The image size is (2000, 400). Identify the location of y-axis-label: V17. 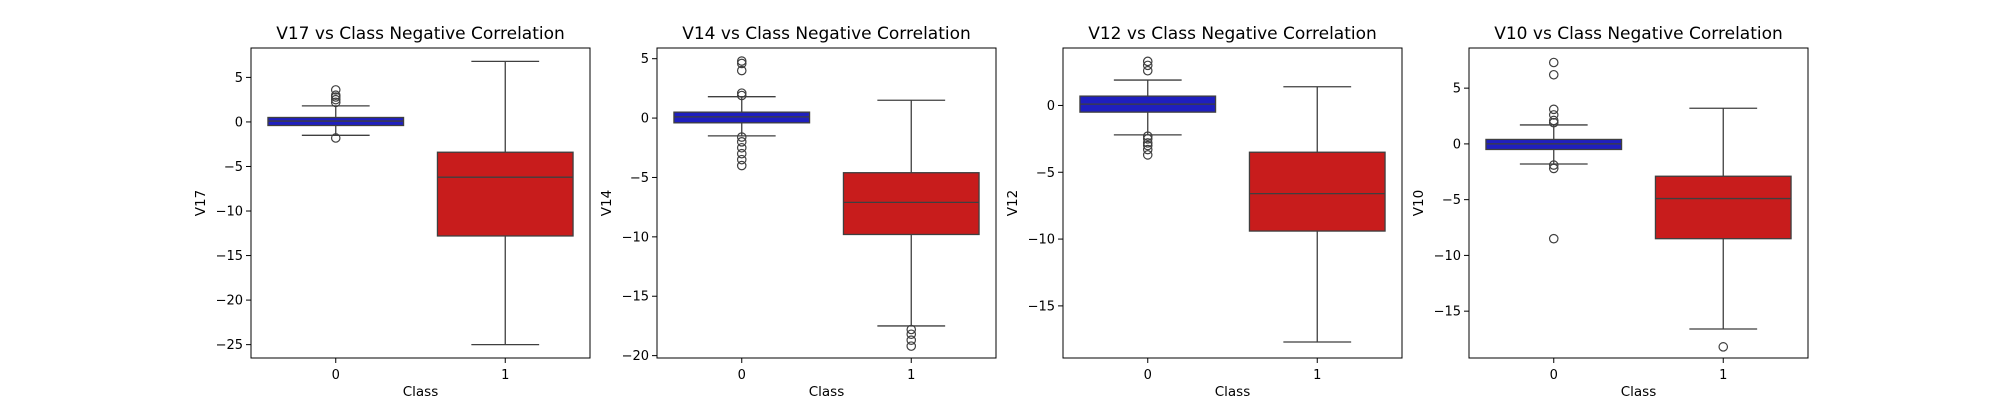
(201, 203).